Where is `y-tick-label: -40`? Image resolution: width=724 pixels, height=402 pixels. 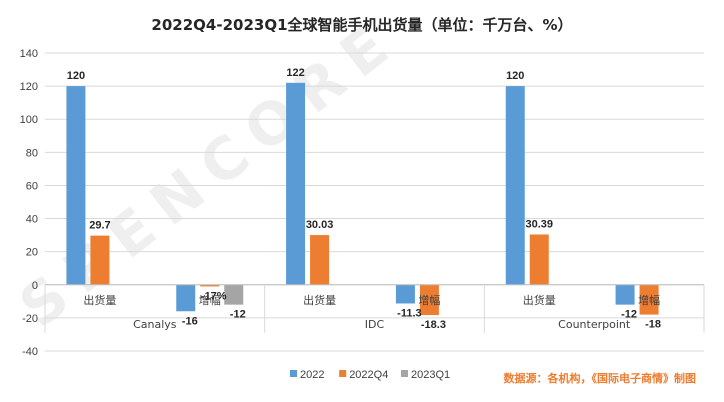
y-tick-label: -40 is located at coordinates (30, 352).